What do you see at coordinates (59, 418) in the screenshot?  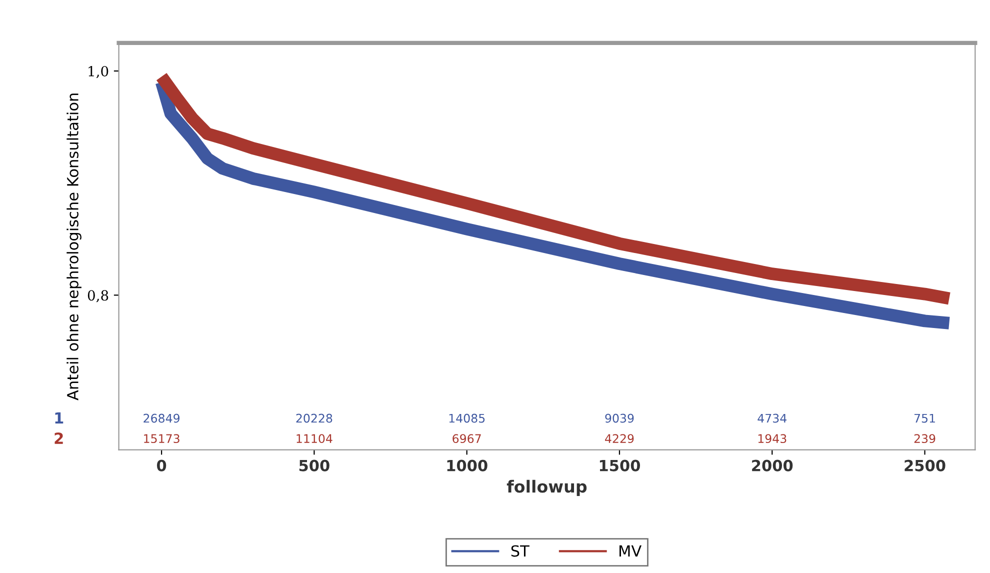 I see `text: 1` at bounding box center [59, 418].